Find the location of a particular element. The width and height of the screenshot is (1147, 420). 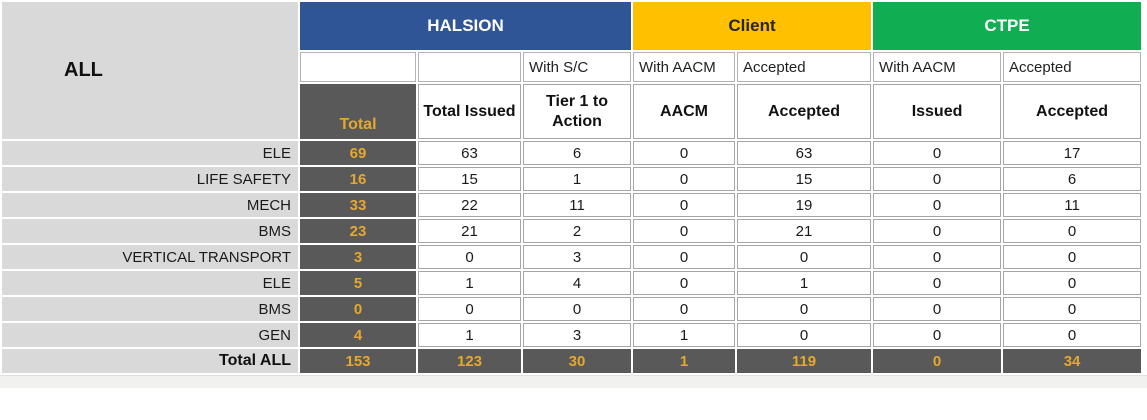

table-row: LIFE SAFETY 16 15 1 0 15 0 6 is located at coordinates (572, 179).